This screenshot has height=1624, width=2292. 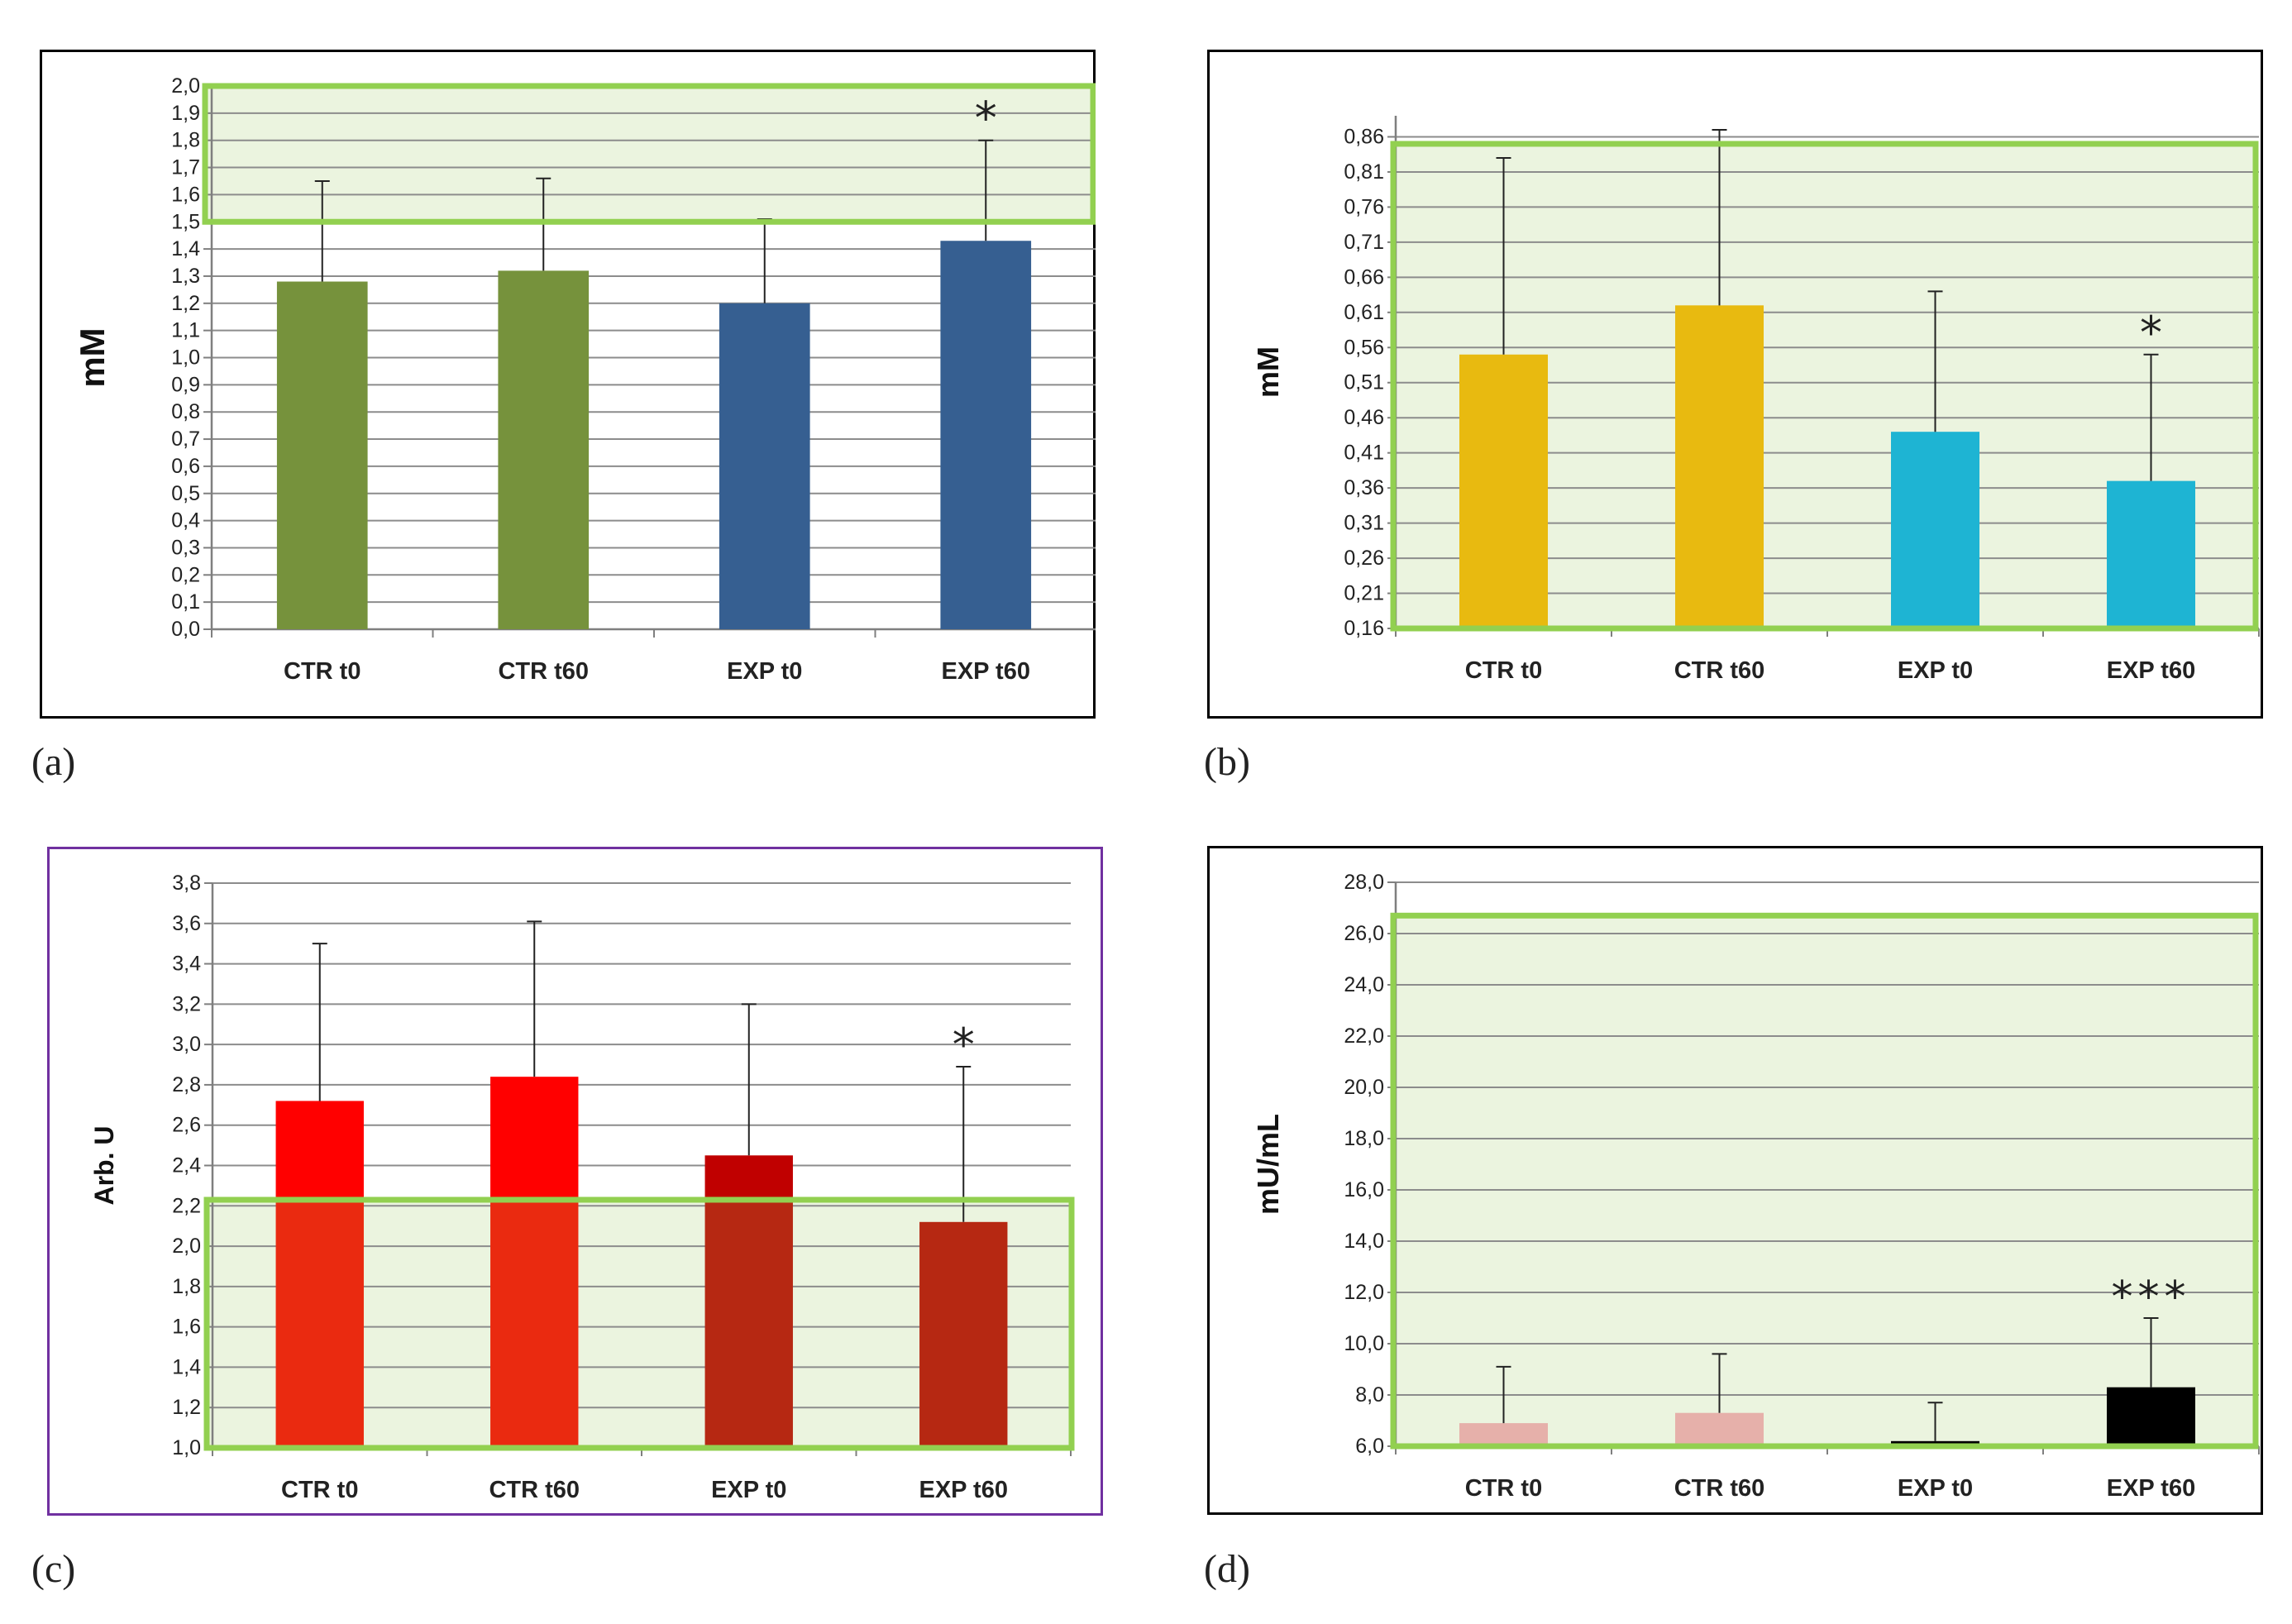 I want to click on y-tick-label: 2,8, so click(x=186, y=1084).